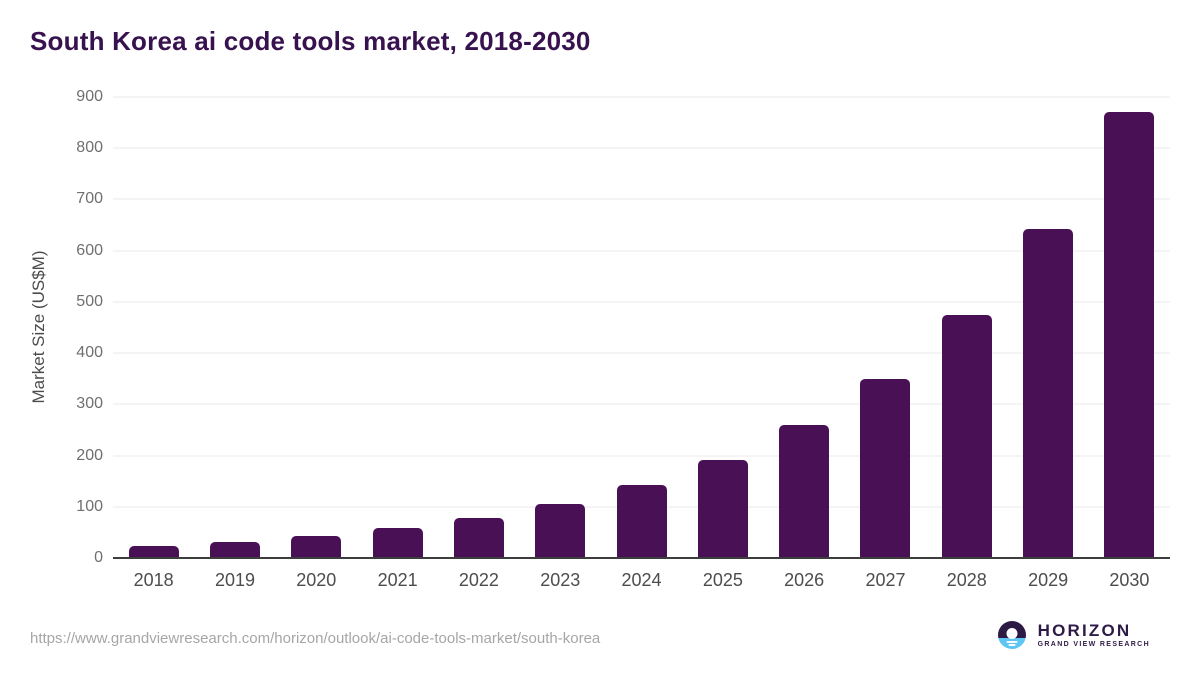 The height and width of the screenshot is (675, 1200). Describe the element at coordinates (89, 404) in the screenshot. I see `y-tick-label-300: 300` at that location.